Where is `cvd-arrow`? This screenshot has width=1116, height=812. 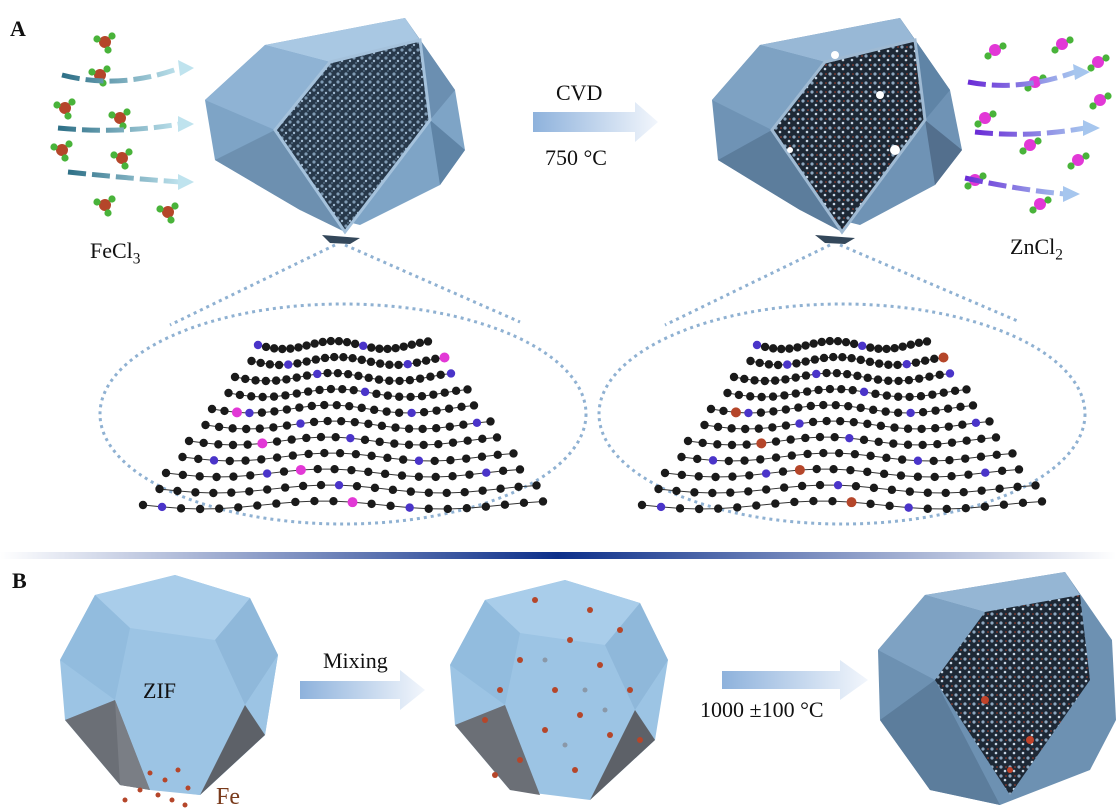 cvd-arrow is located at coordinates (595, 122).